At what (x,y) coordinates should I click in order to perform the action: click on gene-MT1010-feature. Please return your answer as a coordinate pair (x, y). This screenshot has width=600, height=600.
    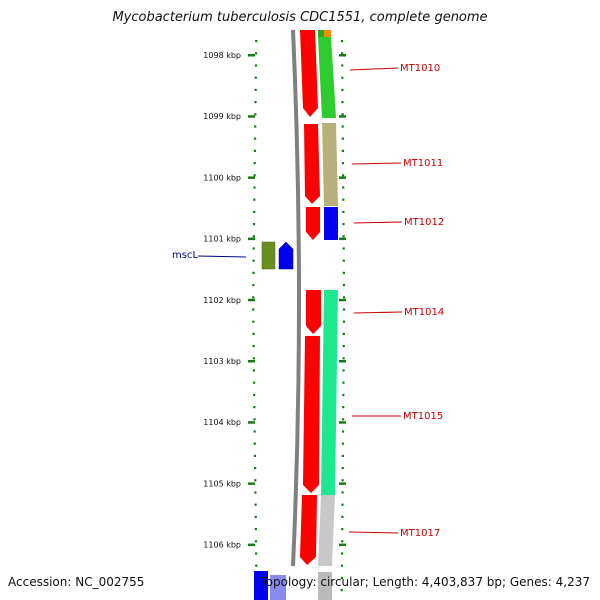
    Looking at the image, I should click on (327, 77).